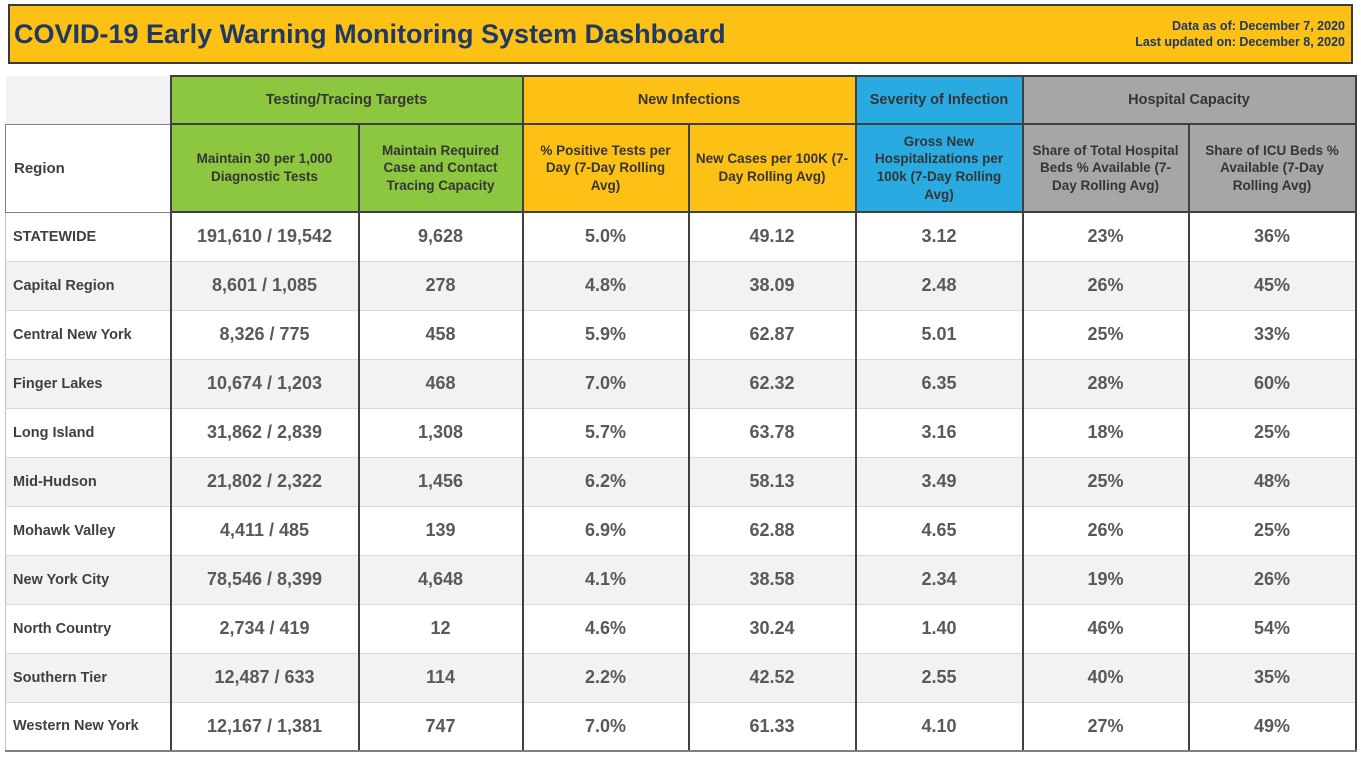  I want to click on value-cell: 61.33, so click(772, 726).